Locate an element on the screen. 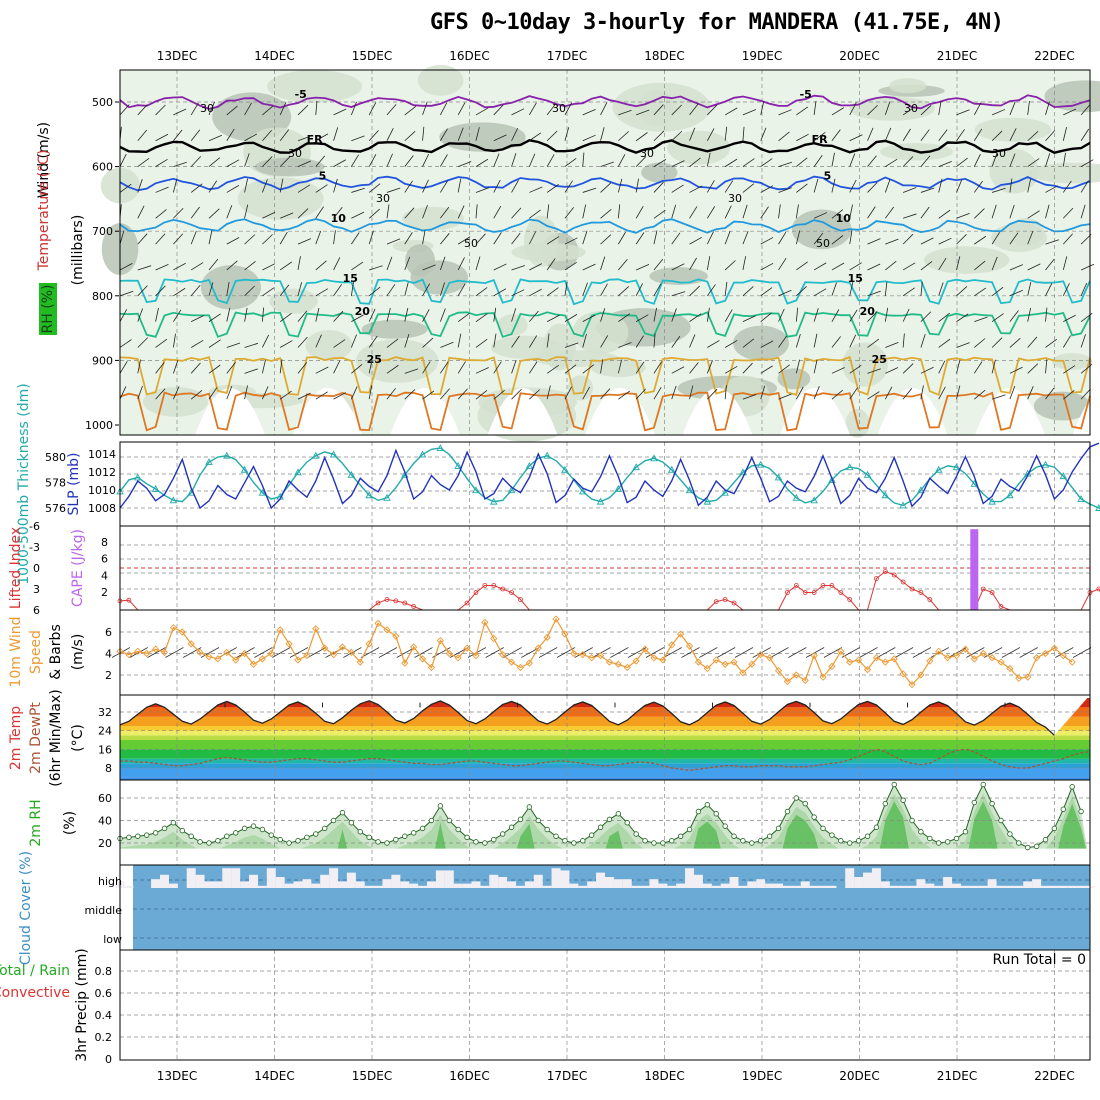 This screenshot has width=1100, height=1100. ylabel-minmax: (6hr Min/Max) is located at coordinates (56, 737).